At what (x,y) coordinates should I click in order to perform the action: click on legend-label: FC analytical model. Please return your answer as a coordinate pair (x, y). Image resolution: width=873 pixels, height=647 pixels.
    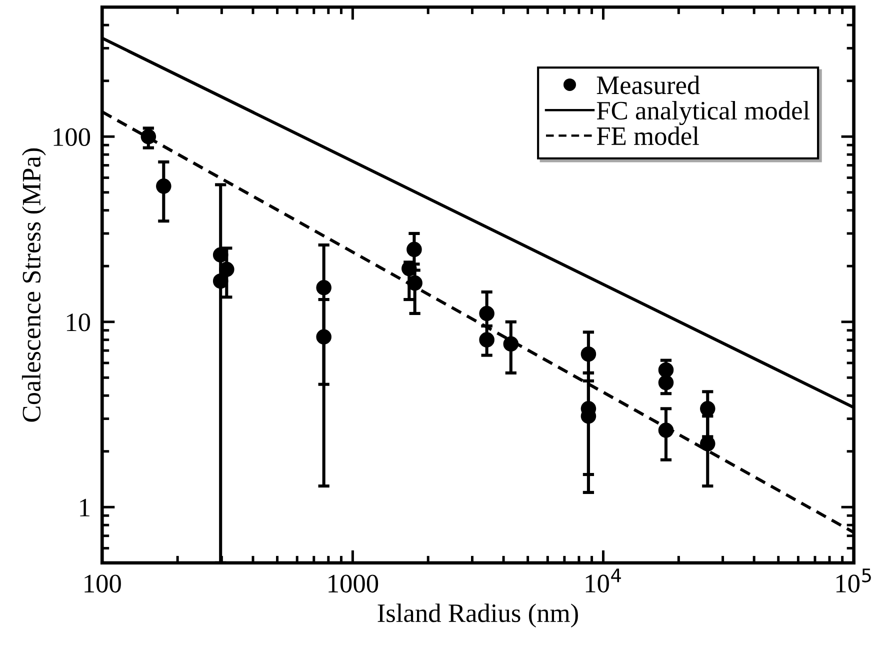
    Looking at the image, I should click on (703, 113).